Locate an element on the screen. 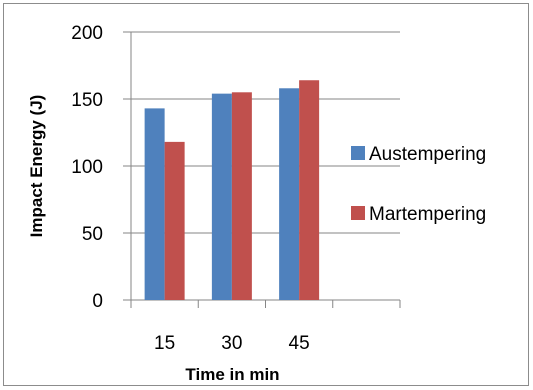  x-axis-title: Time in min is located at coordinates (232, 374).